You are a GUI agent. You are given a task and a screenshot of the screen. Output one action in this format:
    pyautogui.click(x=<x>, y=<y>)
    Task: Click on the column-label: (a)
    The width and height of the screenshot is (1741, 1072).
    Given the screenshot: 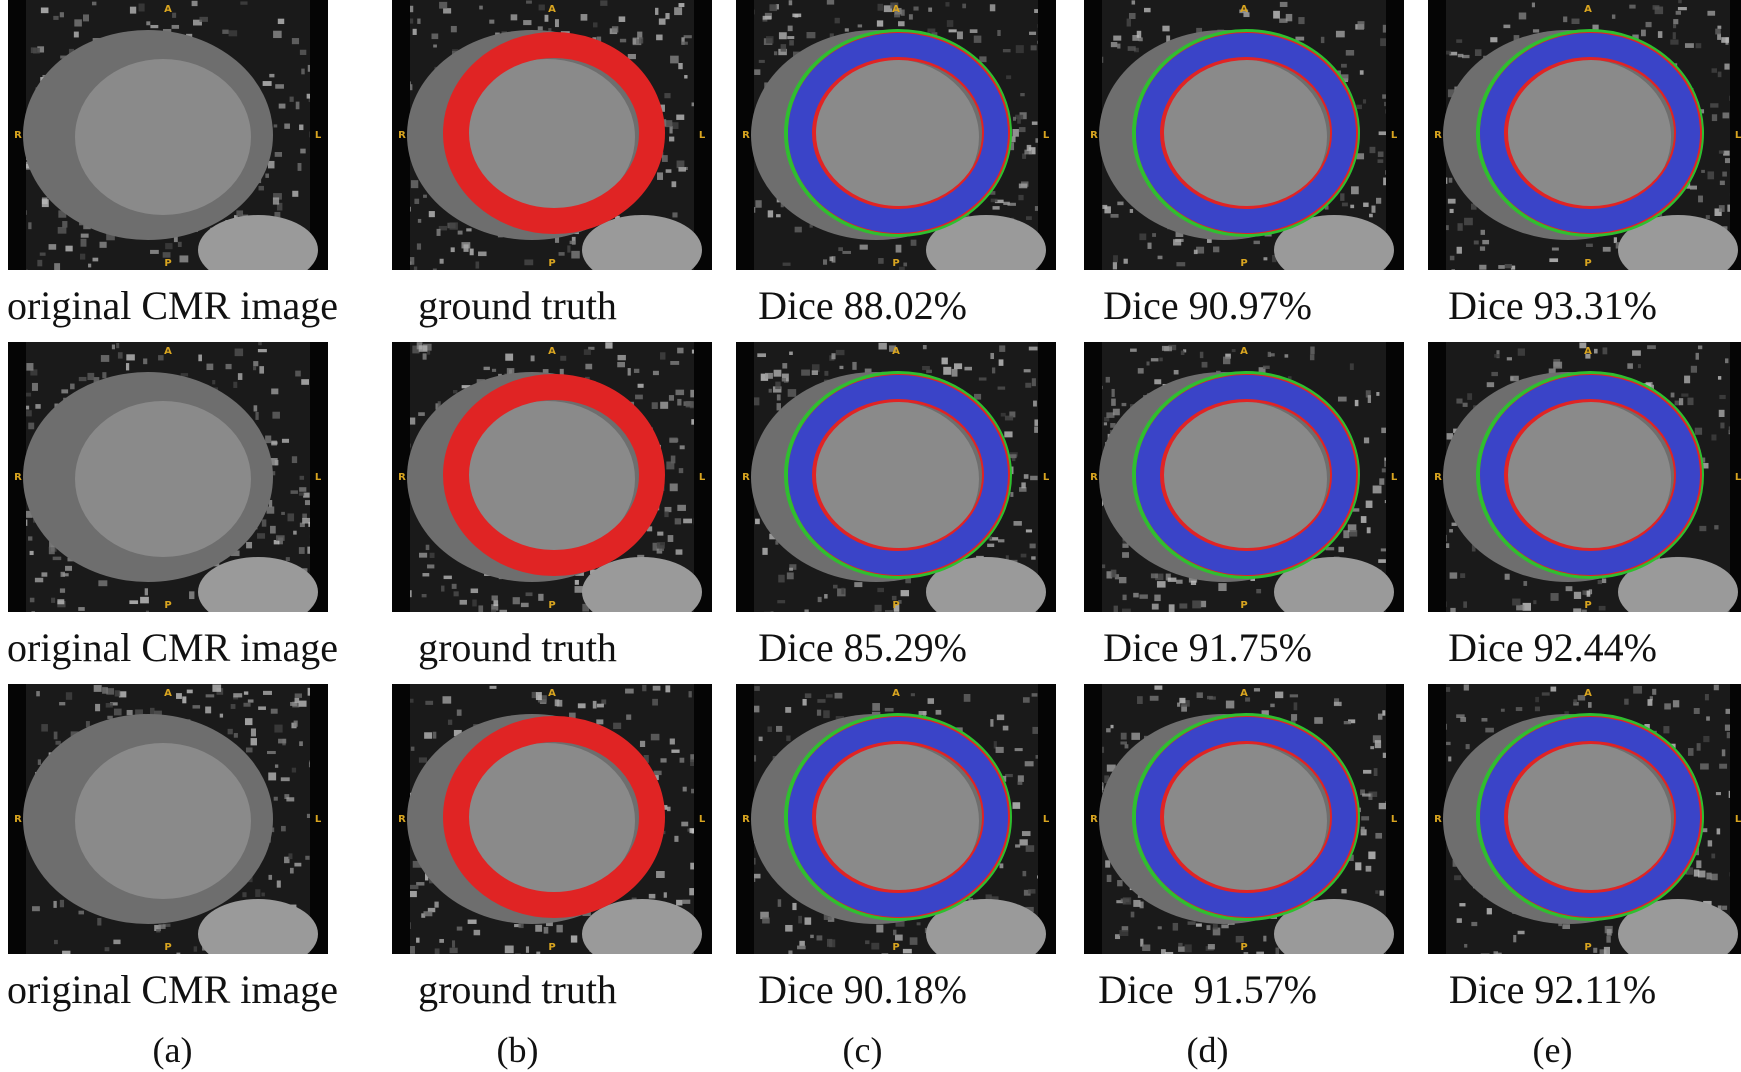 What is the action you would take?
    pyautogui.click(x=172, y=1050)
    